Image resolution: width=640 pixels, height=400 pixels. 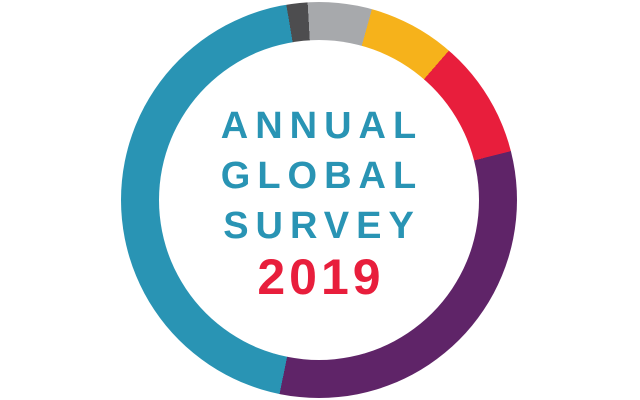 What do you see at coordinates (322, 176) in the screenshot?
I see `title-line-2: GLOBAL` at bounding box center [322, 176].